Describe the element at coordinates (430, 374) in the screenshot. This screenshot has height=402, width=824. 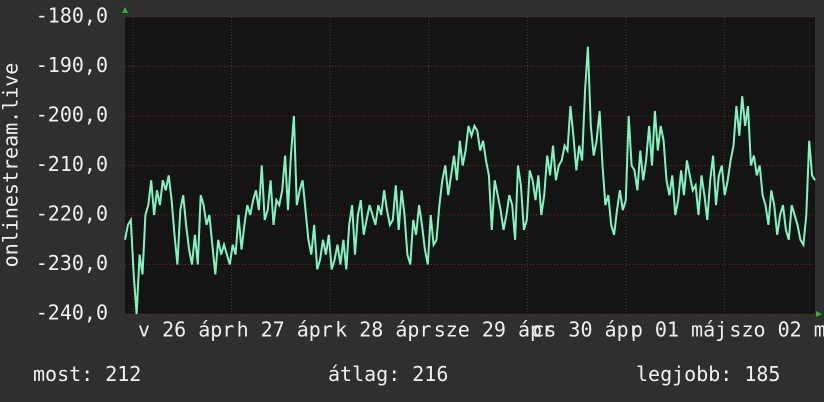
I see `stat-value: 216` at that location.